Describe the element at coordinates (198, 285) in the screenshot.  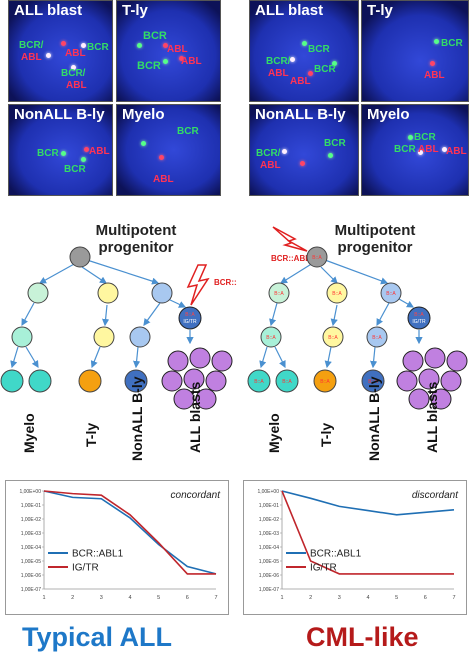
I see `mutation-lightning-icon` at that location.